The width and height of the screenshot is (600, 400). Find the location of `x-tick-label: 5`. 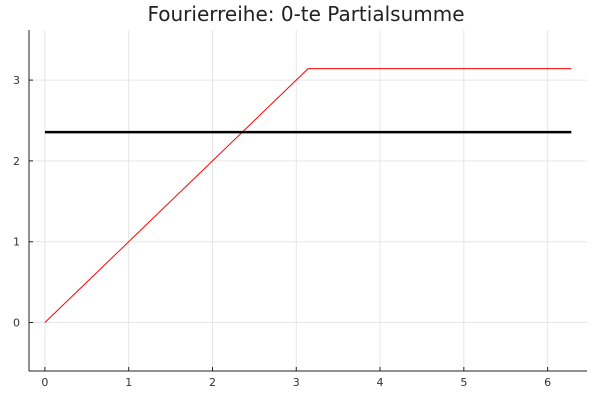

x-tick-label: 5 is located at coordinates (463, 382).